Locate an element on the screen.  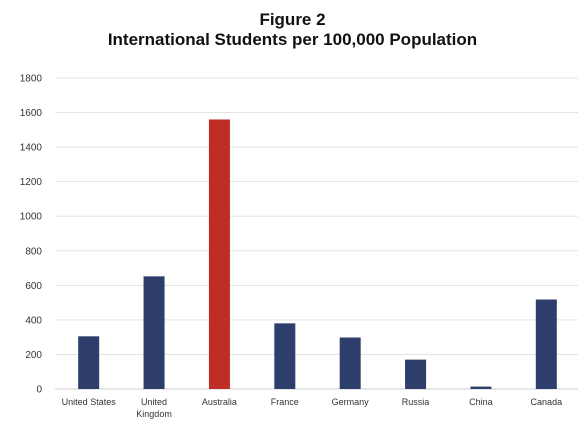
bar-canada is located at coordinates (546, 344).